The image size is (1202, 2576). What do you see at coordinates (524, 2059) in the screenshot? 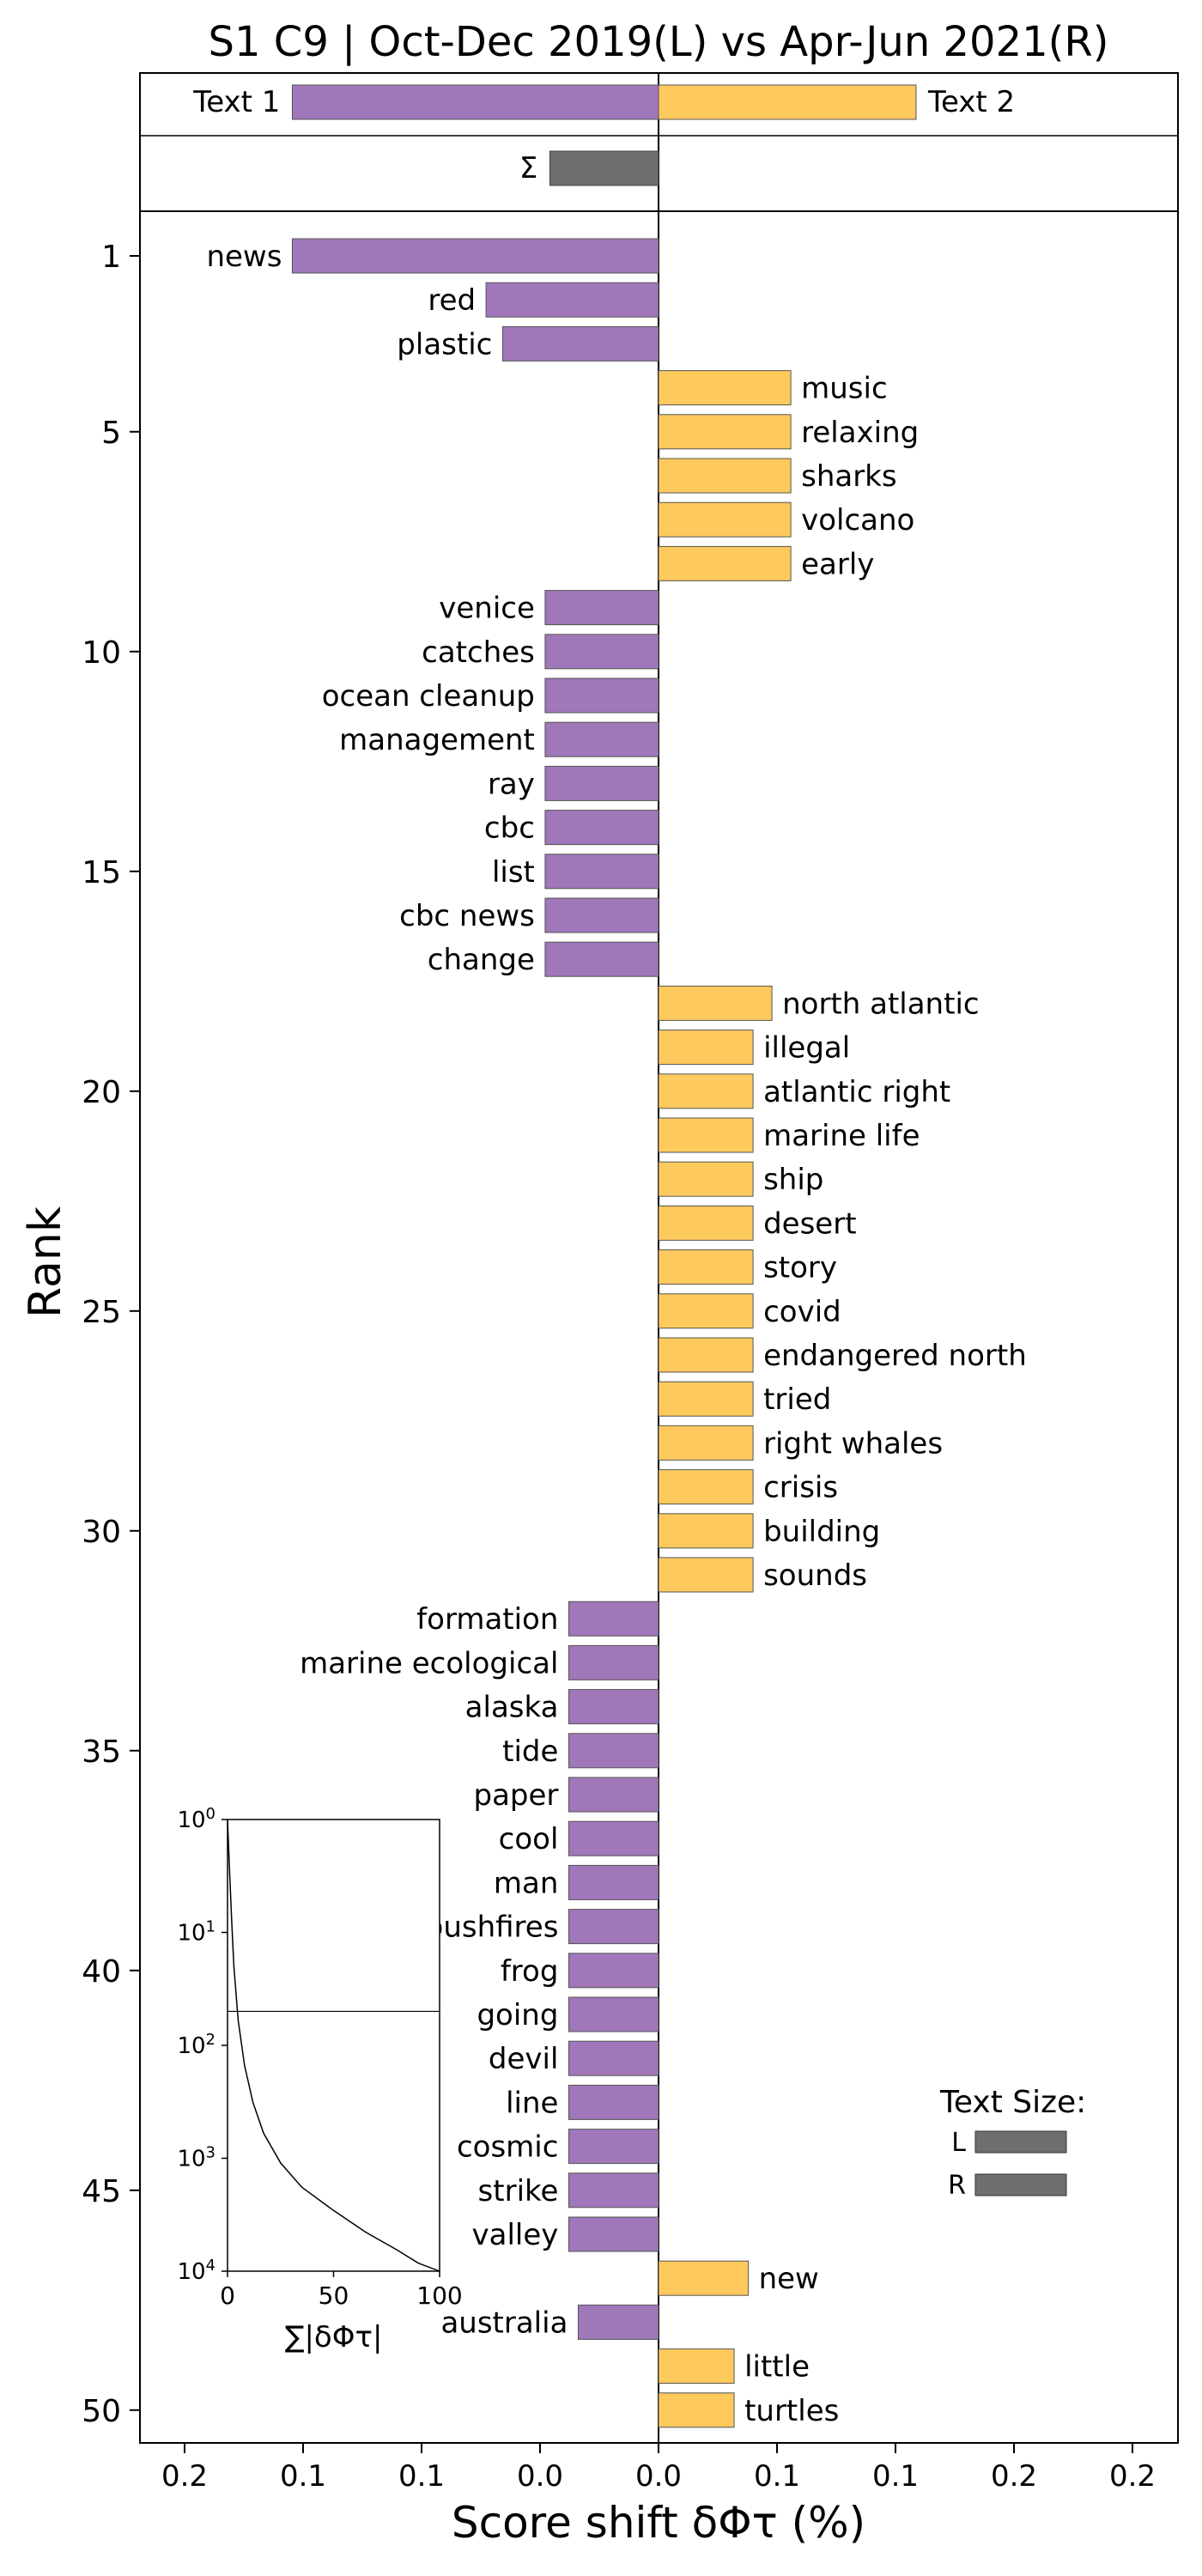
I see `bar-label: devil` at bounding box center [524, 2059].